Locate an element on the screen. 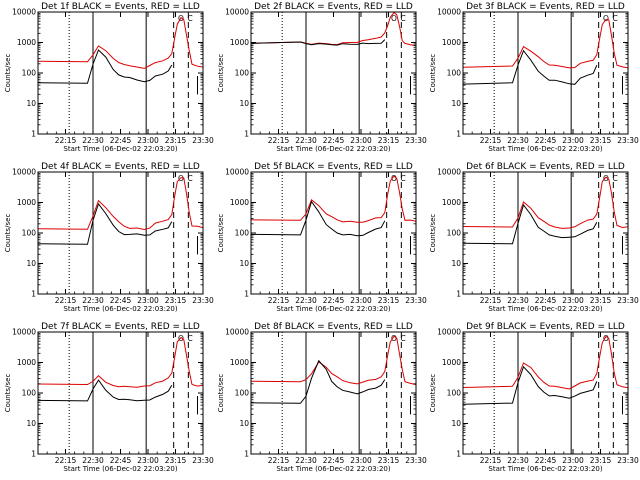 This screenshot has width=640, height=480. panel-title: Det 1f BLACK = Events, RED = LLD is located at coordinates (120, 7).